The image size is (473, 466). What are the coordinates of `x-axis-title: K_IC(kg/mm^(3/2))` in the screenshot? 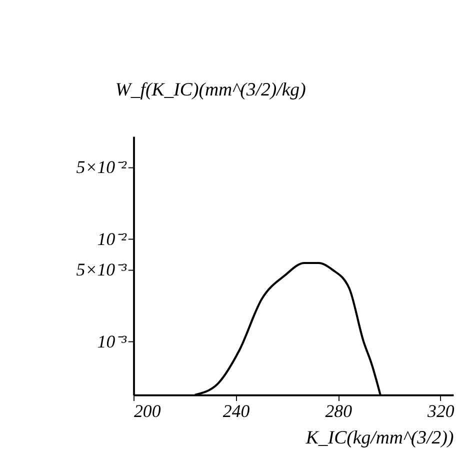 It's located at (379, 437).